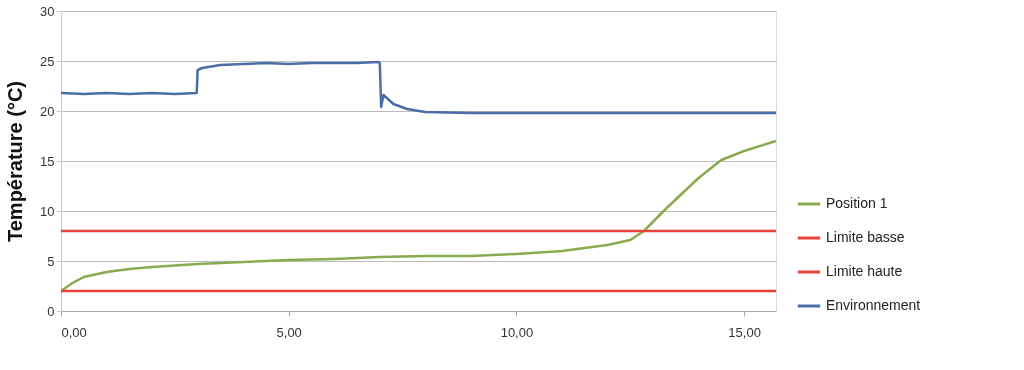  Describe the element at coordinates (51, 311) in the screenshot. I see `y-tick-label: 0` at that location.